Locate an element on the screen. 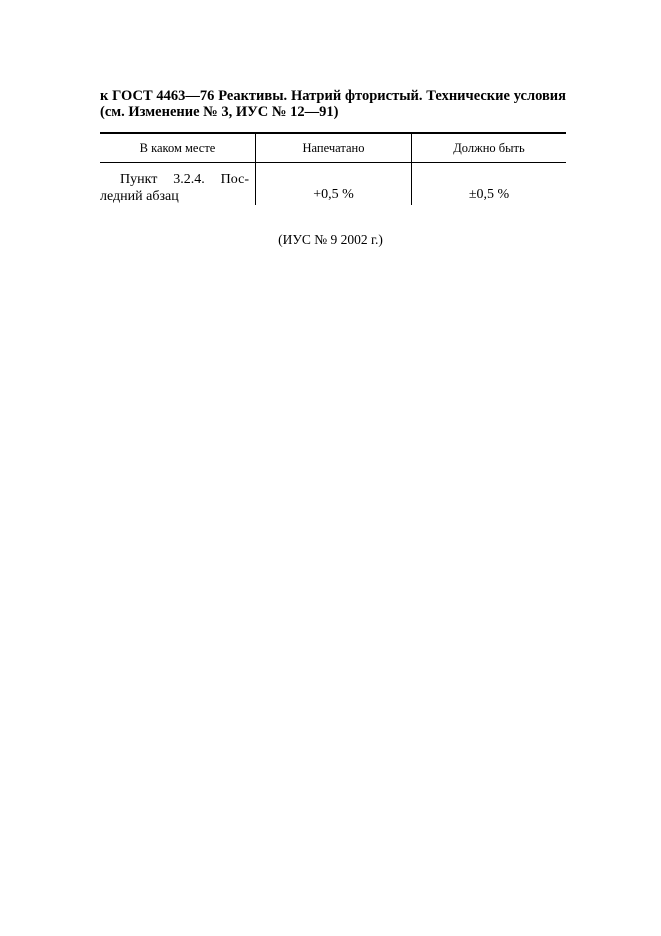 This screenshot has width=661, height=936. header-printed: Напечатано is located at coordinates (333, 148).